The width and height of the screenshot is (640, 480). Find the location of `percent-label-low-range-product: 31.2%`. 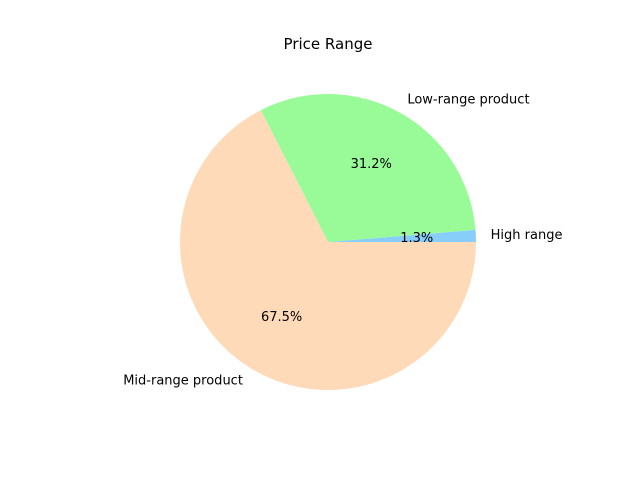

percent-label-low-range-product: 31.2% is located at coordinates (371, 164).